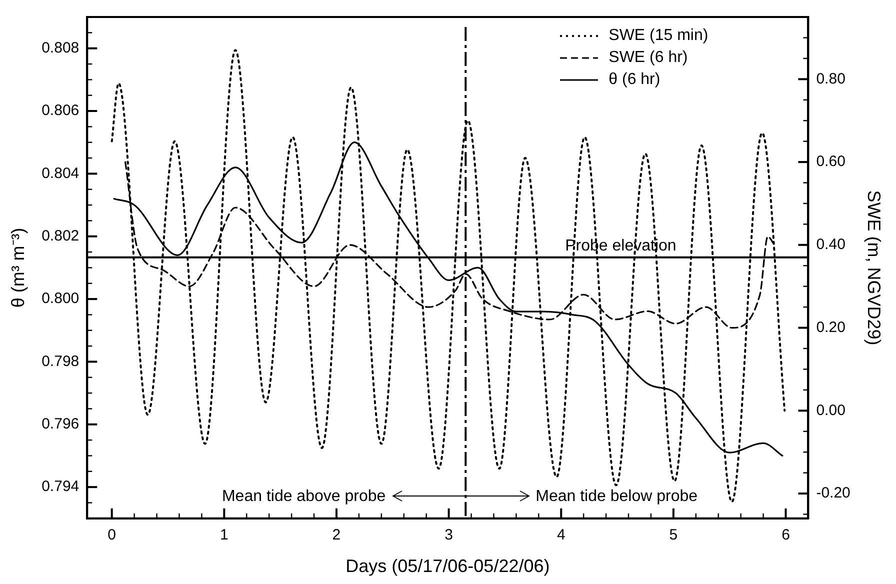 This screenshot has width=896, height=584. I want to click on x-tick-label: 4, so click(561, 535).